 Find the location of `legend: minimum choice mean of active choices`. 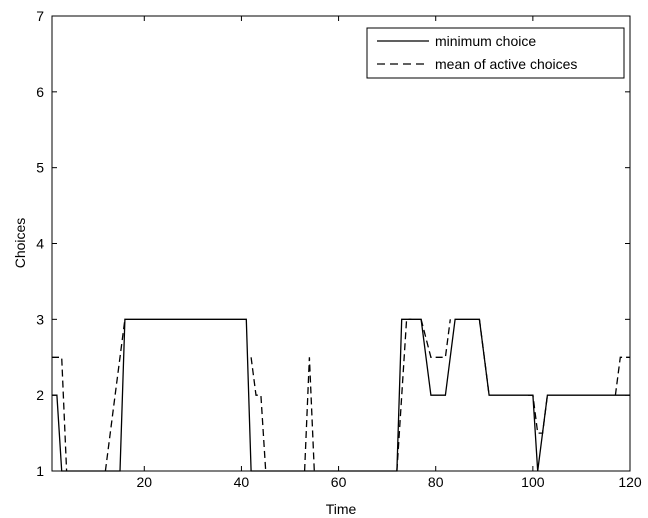

legend: minimum choice mean of active choices is located at coordinates (495, 53).